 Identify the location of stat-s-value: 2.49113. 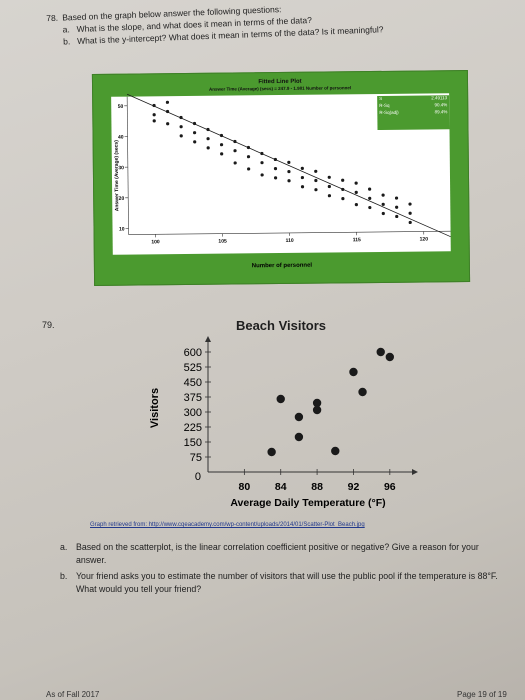
(439, 98).